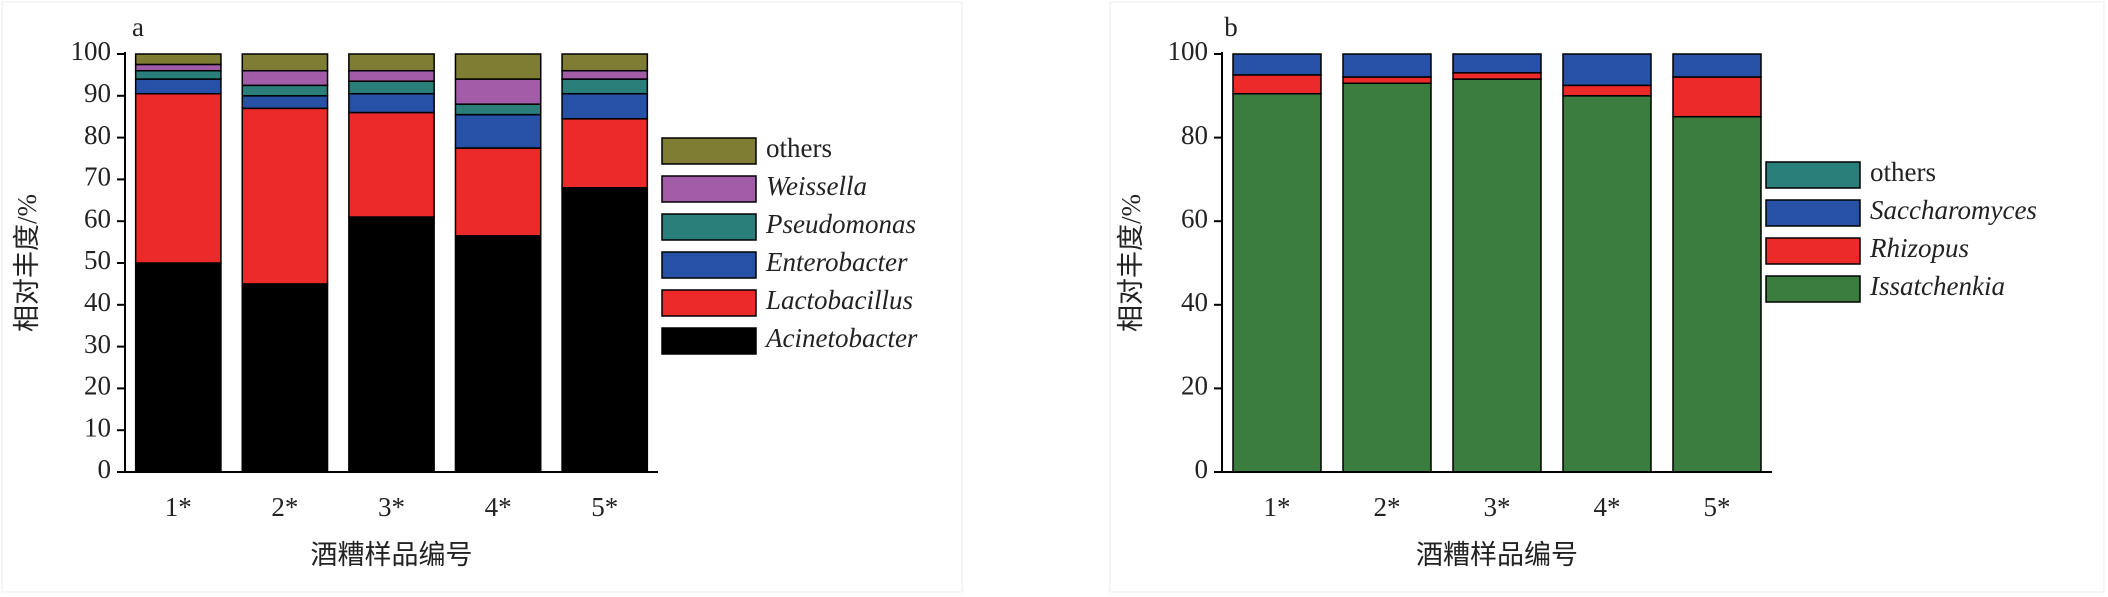  I want to click on legend-label: Issatchenkia, so click(1937, 286).